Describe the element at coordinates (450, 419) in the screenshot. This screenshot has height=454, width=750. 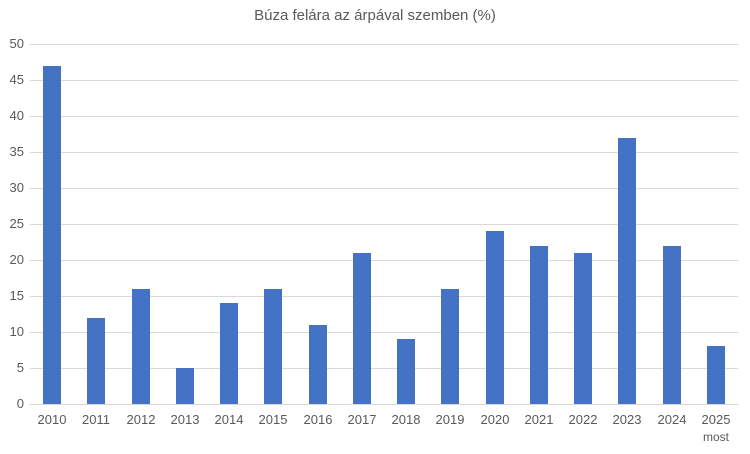
I see `x-tick-label: 2019` at that location.